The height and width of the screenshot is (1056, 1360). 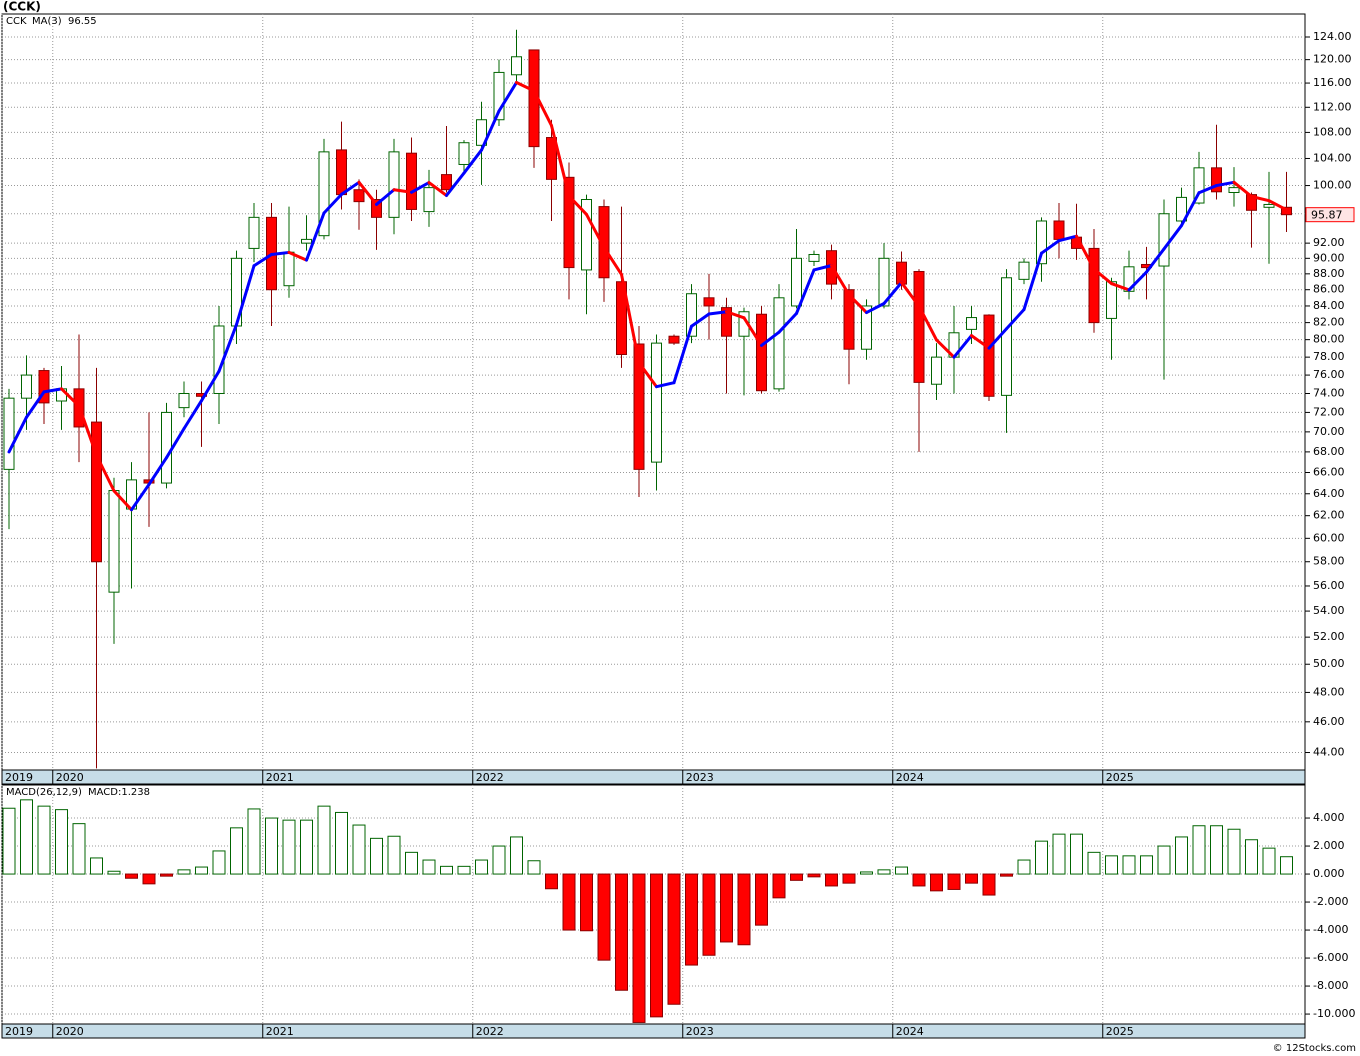 I want to click on y-tick-label: 124.00, so click(x=1332, y=36).